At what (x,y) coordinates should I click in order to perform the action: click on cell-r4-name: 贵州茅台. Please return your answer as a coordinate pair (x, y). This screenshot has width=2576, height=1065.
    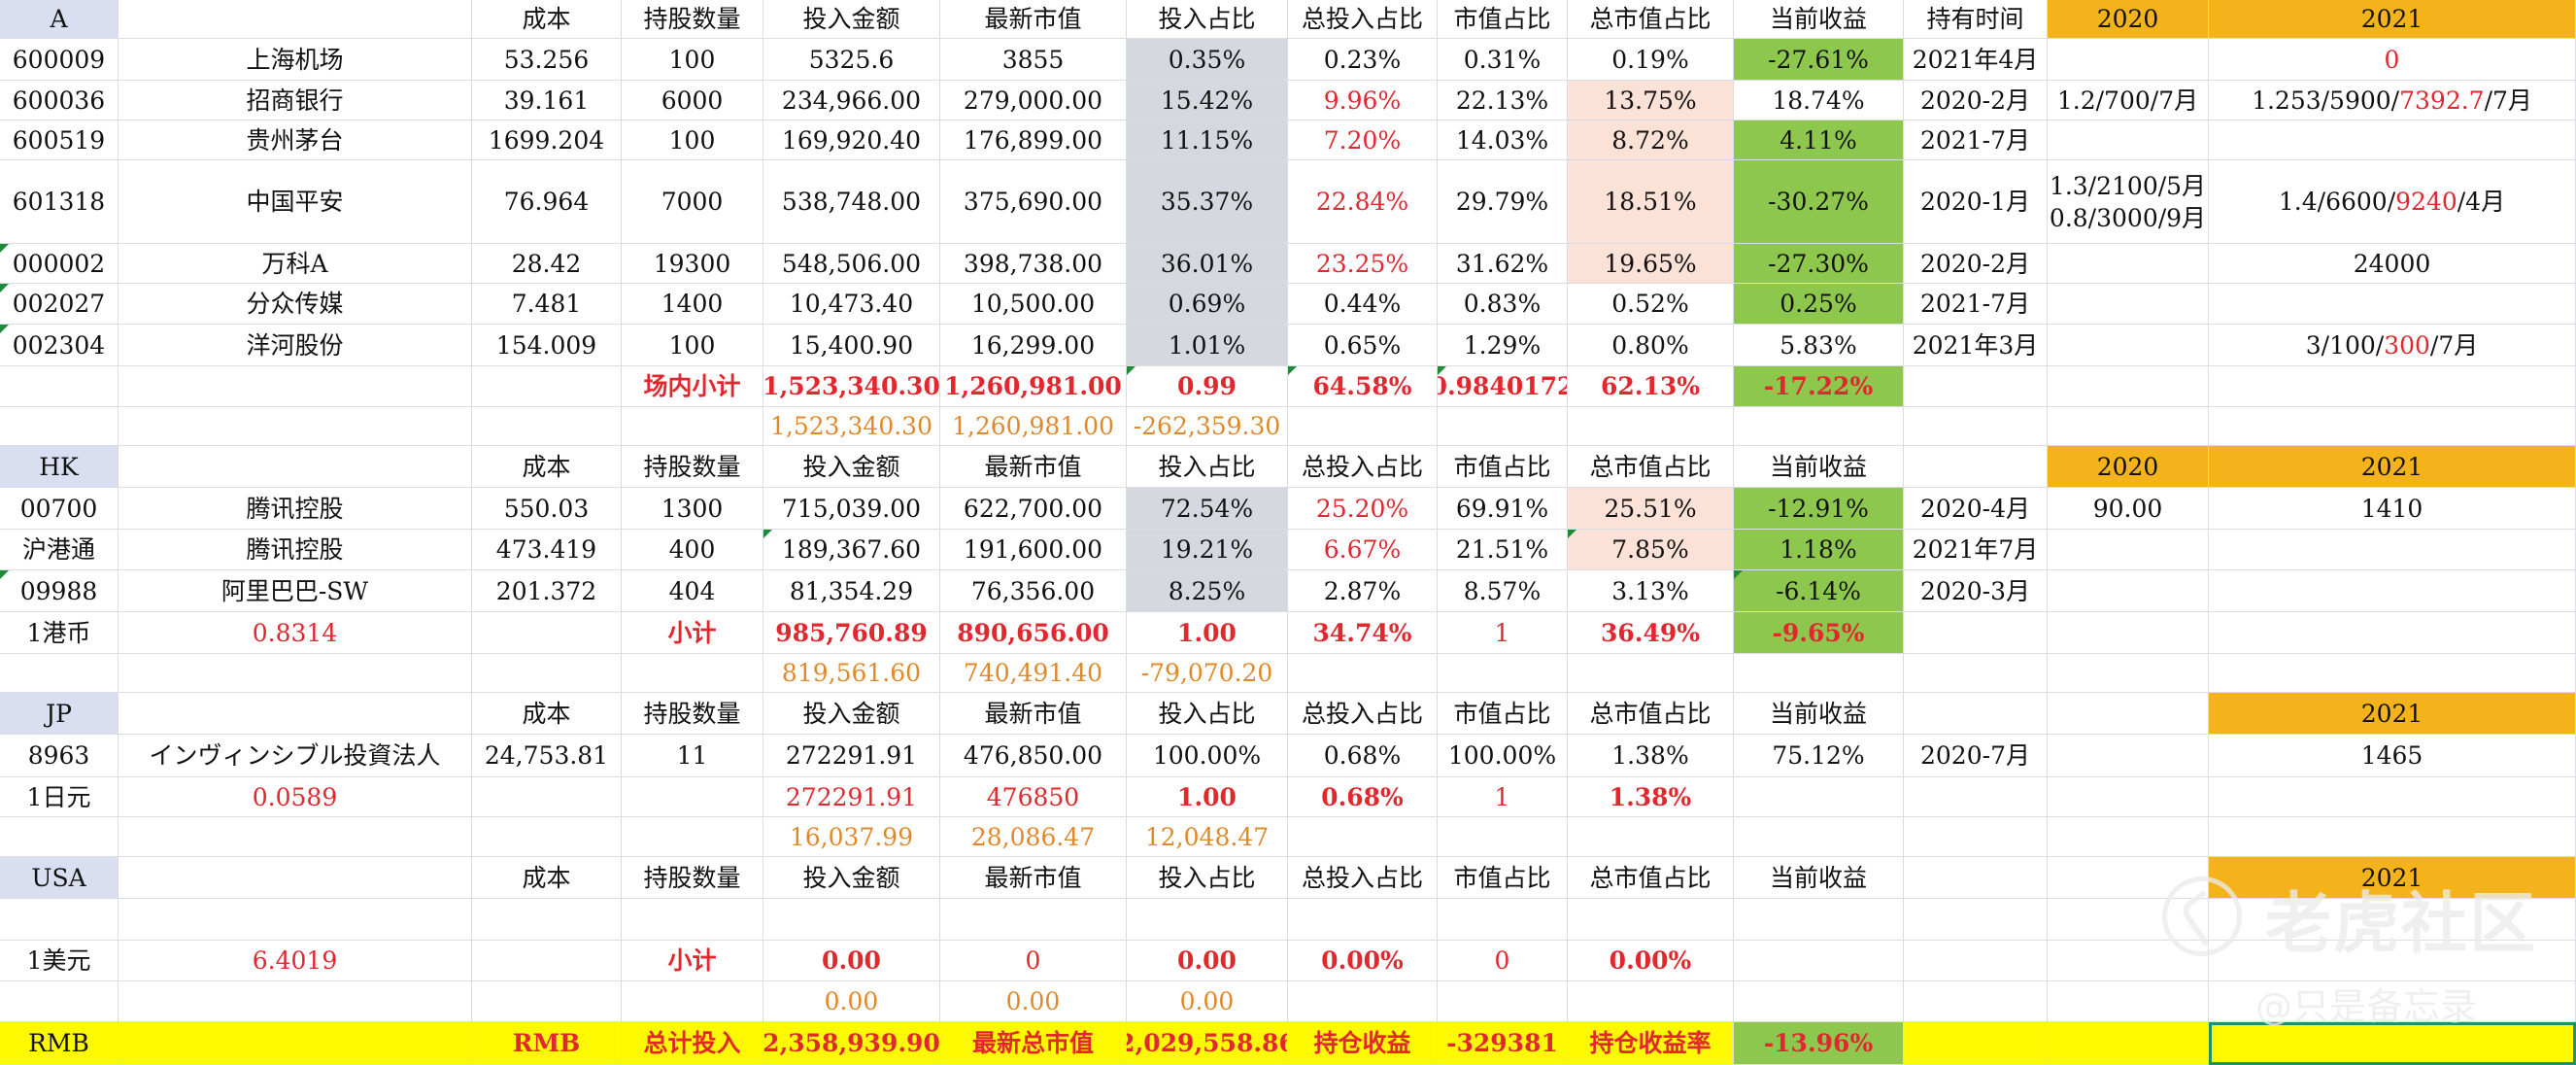
    Looking at the image, I should click on (295, 140).